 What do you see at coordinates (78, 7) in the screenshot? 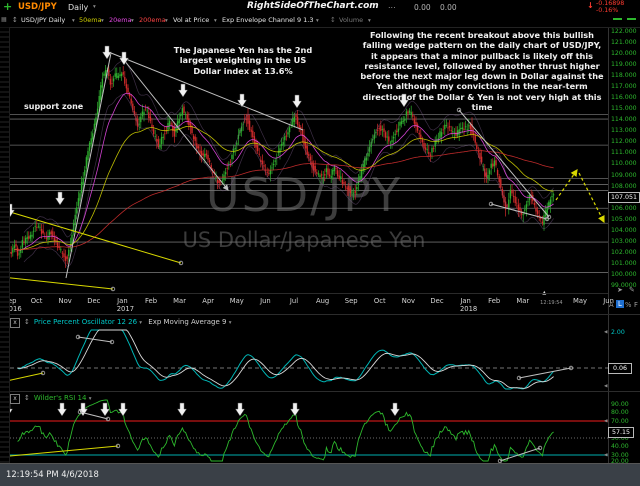
I see `timeframe-select: Daily` at bounding box center [78, 7].